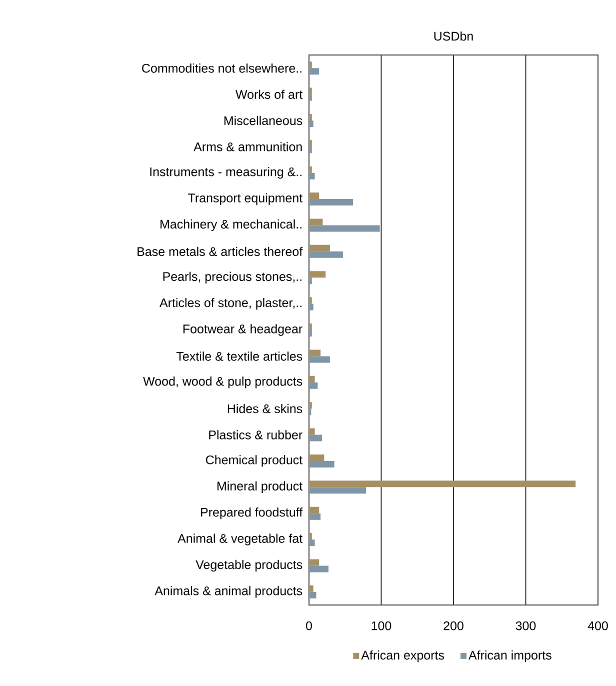 This screenshot has width=616, height=686. Describe the element at coordinates (240, 540) in the screenshot. I see `y-tick-label: Animal & vegetable fat` at that location.